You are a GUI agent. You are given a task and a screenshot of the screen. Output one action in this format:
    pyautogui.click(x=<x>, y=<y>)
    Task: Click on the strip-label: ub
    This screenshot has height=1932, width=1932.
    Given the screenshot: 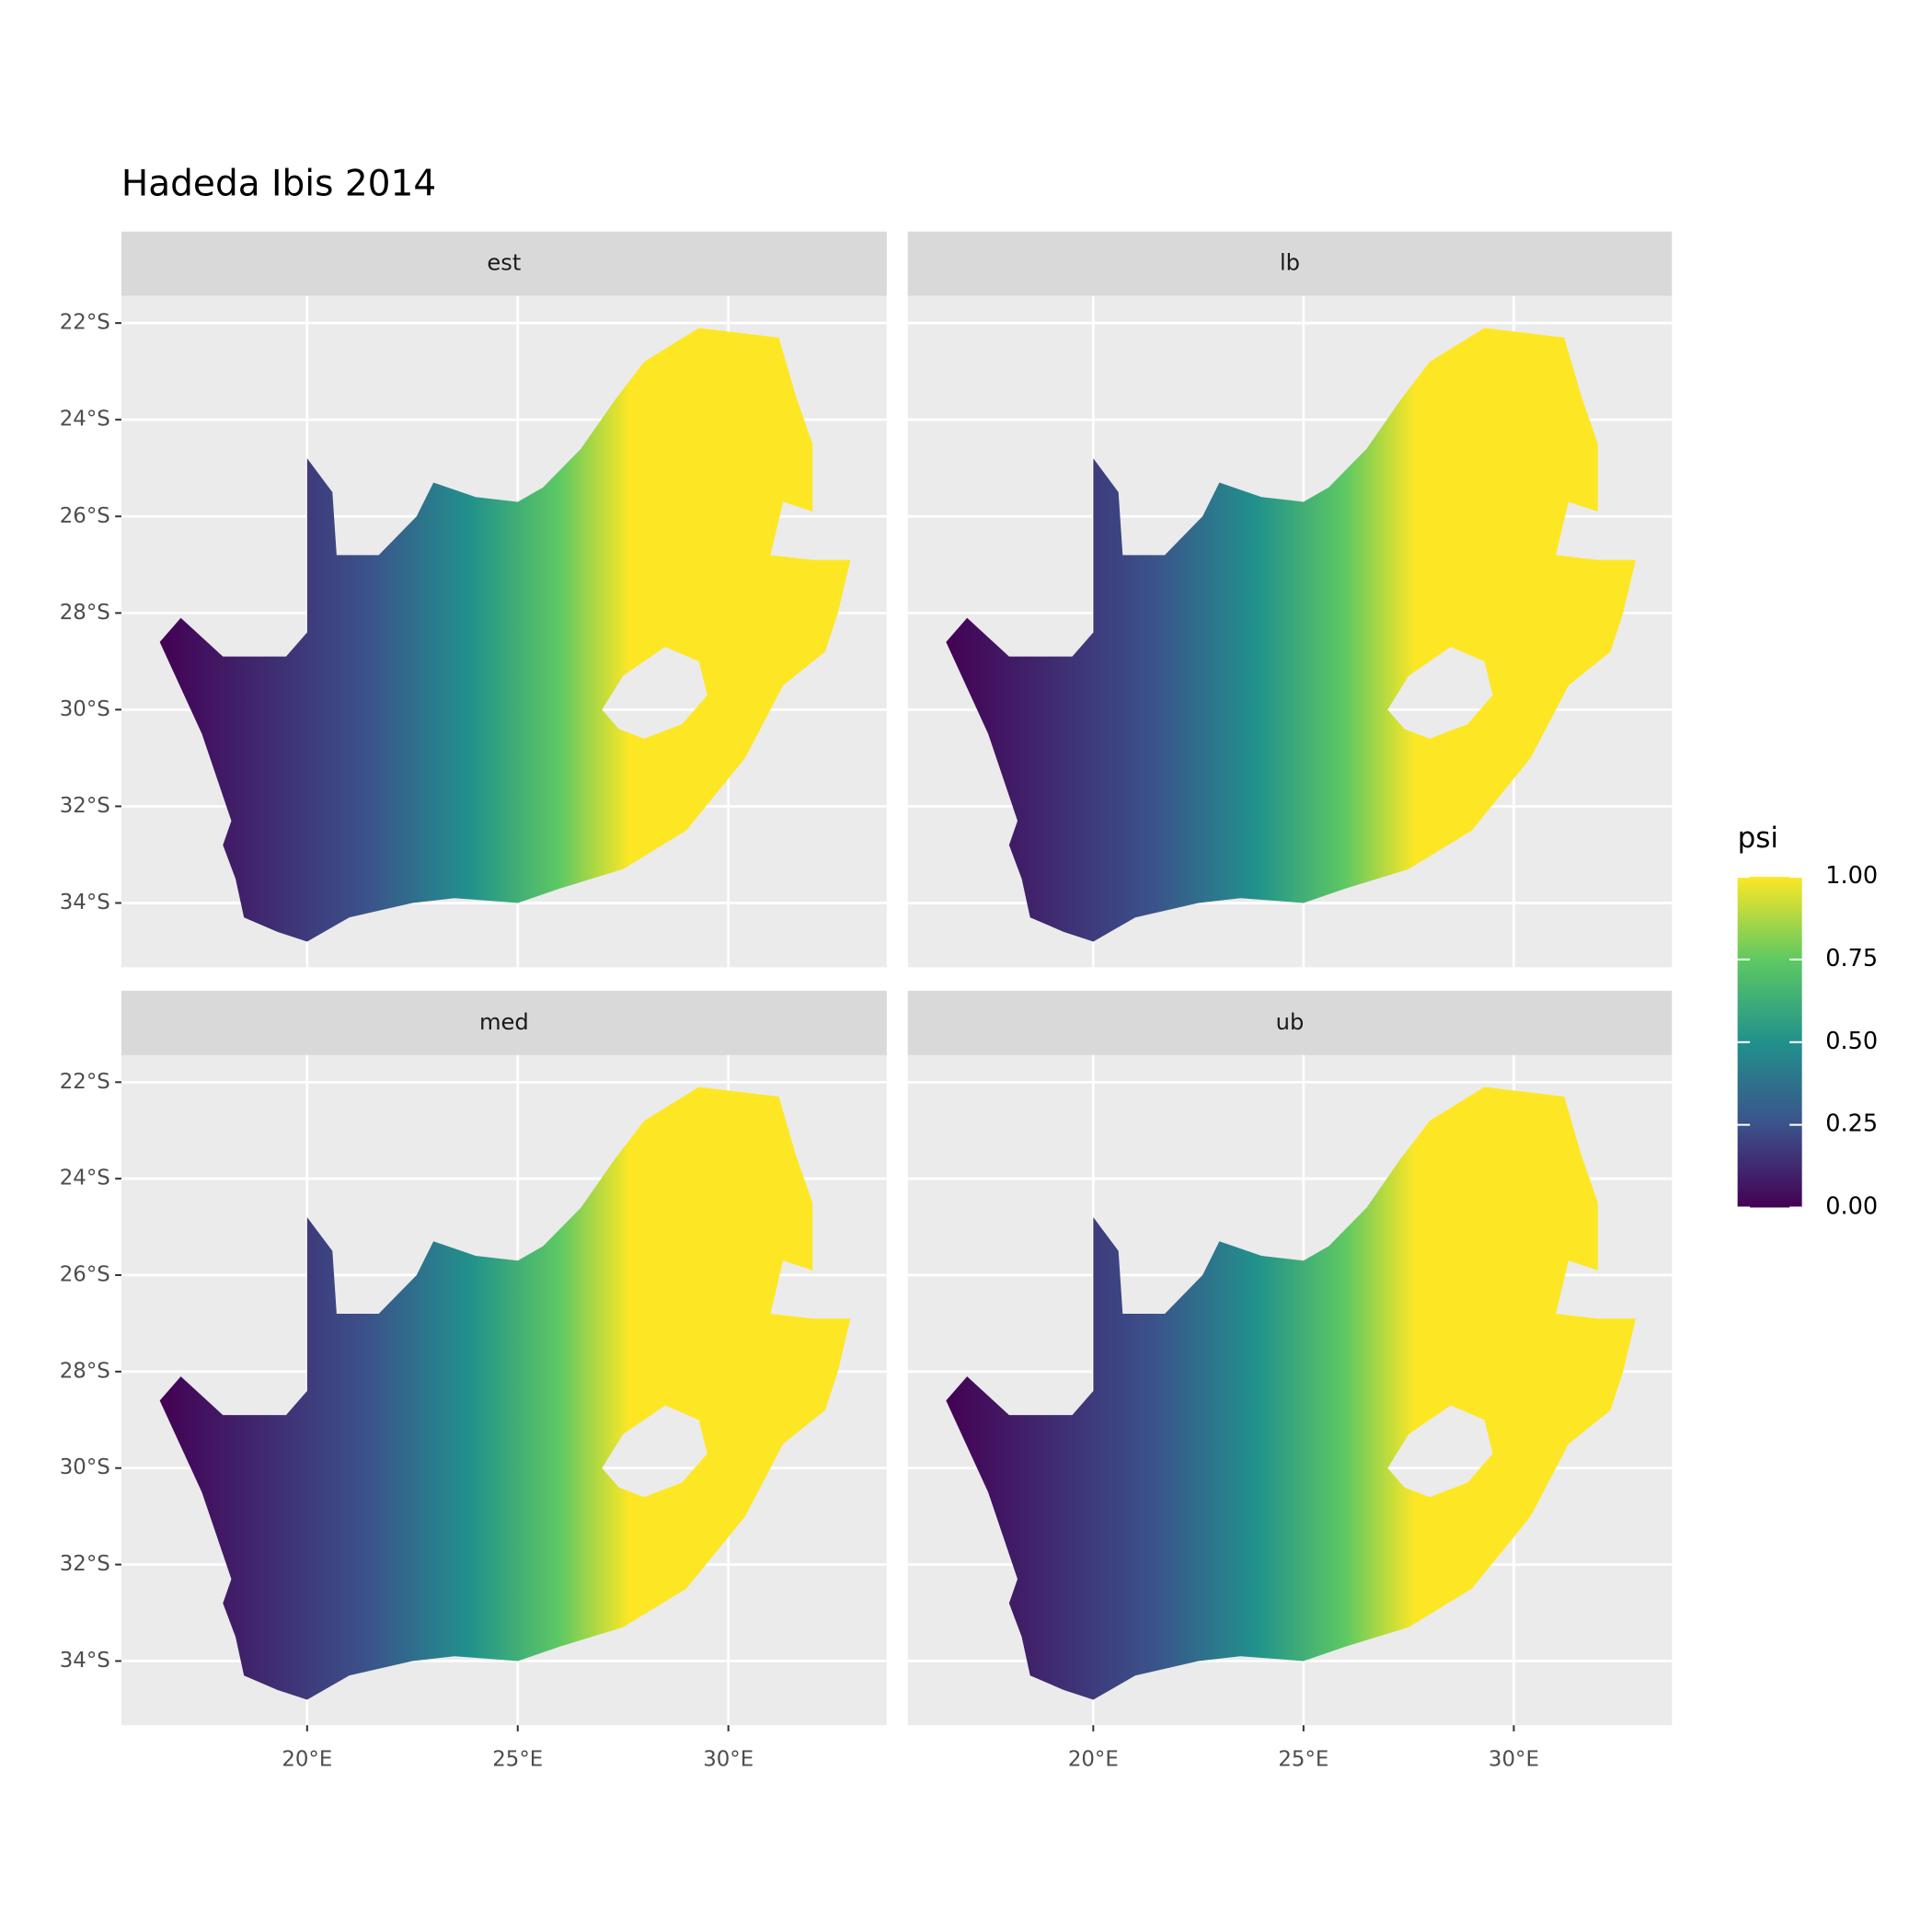 What is the action you would take?
    pyautogui.click(x=1290, y=1022)
    